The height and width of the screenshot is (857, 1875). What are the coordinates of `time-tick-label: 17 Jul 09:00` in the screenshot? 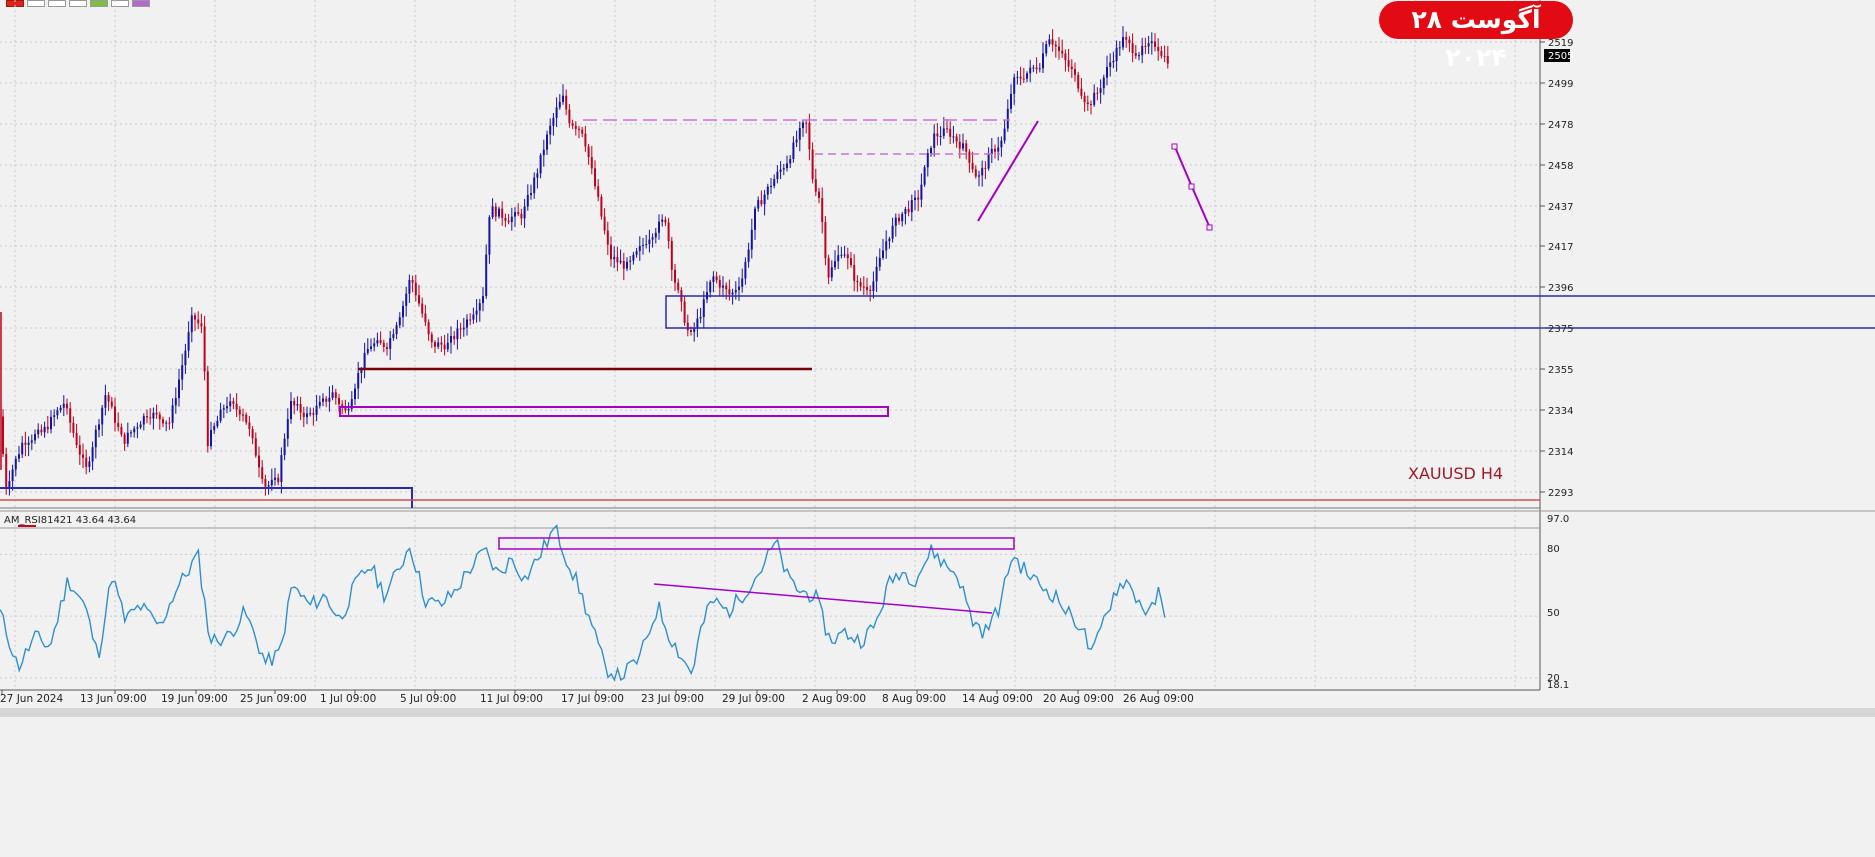 It's located at (592, 699).